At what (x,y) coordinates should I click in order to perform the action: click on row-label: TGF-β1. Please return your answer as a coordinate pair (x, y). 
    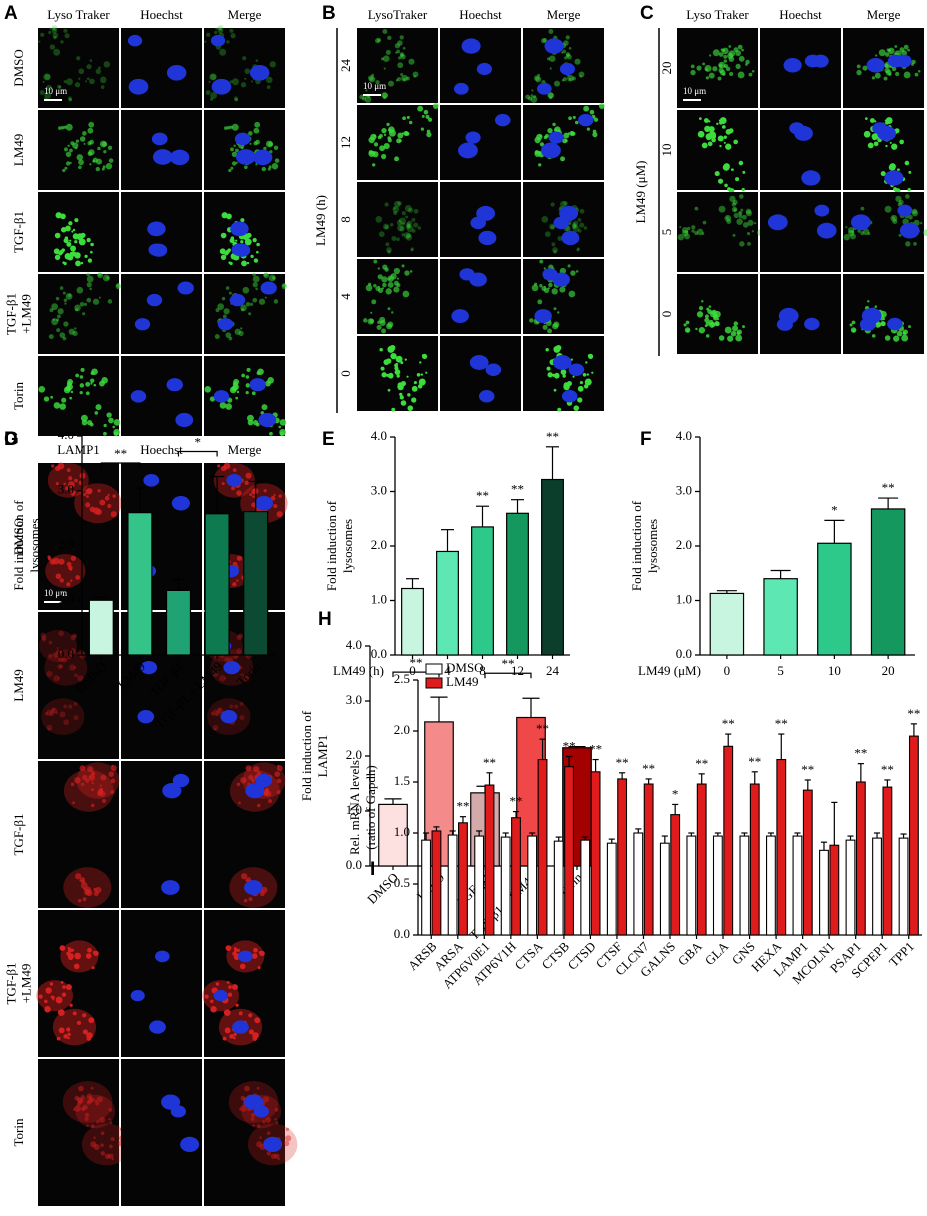
    Looking at the image, I should click on (18, 834).